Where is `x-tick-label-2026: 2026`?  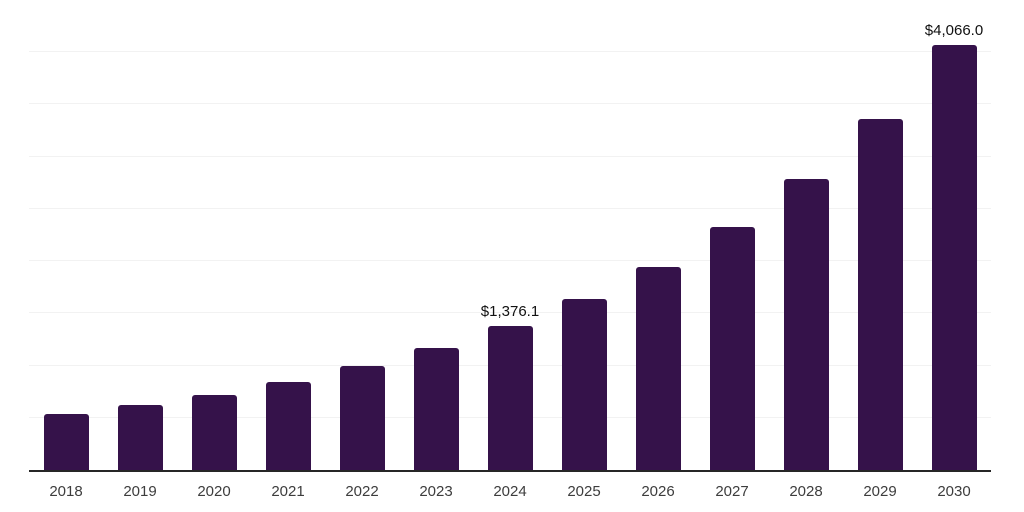 x-tick-label-2026: 2026 is located at coordinates (658, 491).